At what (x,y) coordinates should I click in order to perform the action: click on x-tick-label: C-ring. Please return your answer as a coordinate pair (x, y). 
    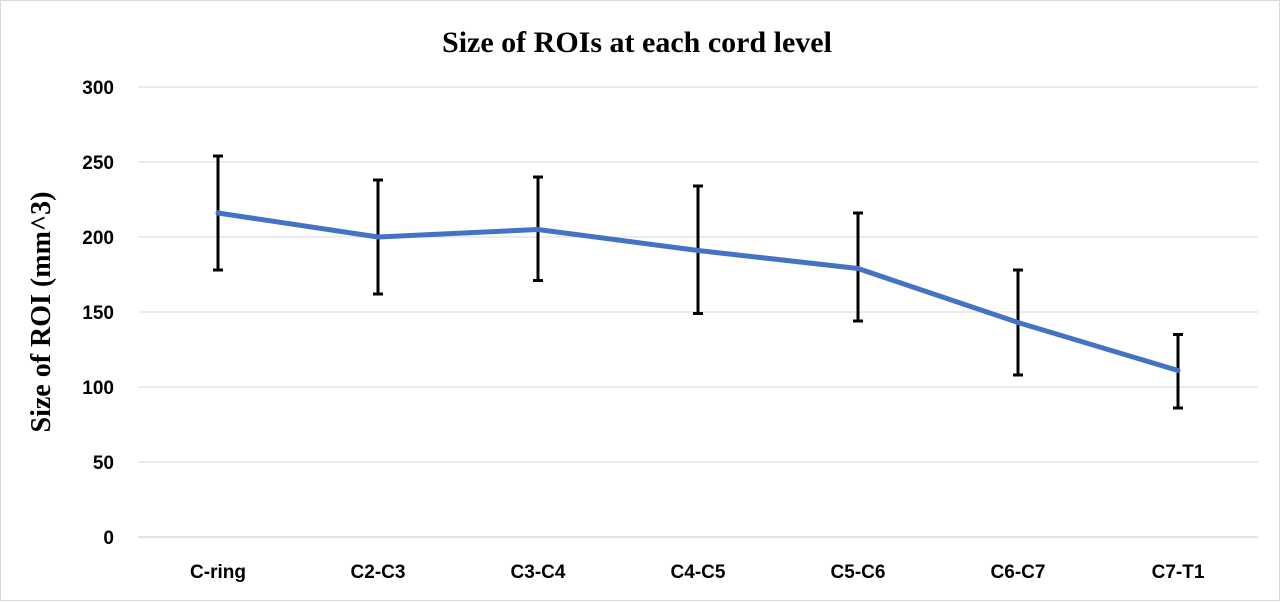
    Looking at the image, I should click on (218, 572).